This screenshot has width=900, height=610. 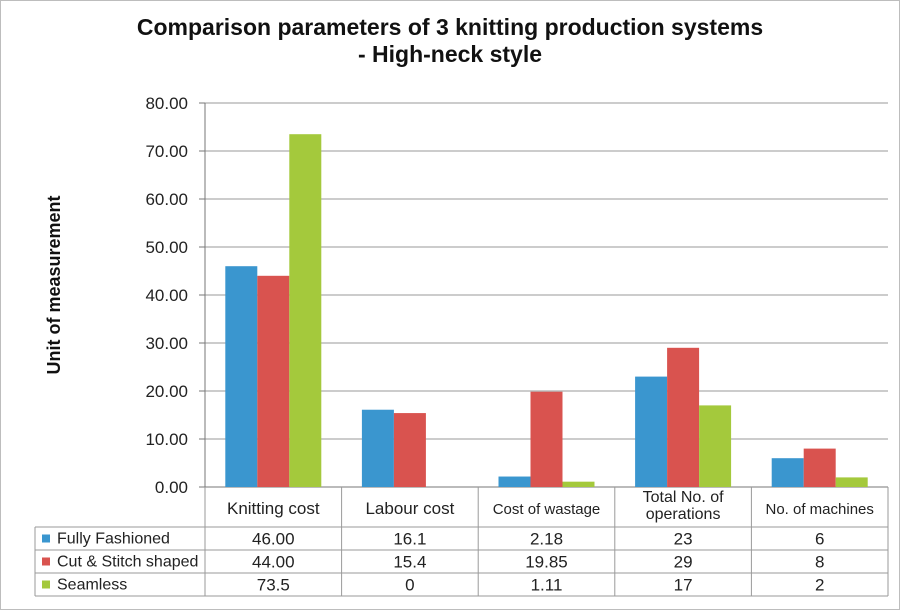 I want to click on y-tick-label: 70.00, so click(x=166, y=151).